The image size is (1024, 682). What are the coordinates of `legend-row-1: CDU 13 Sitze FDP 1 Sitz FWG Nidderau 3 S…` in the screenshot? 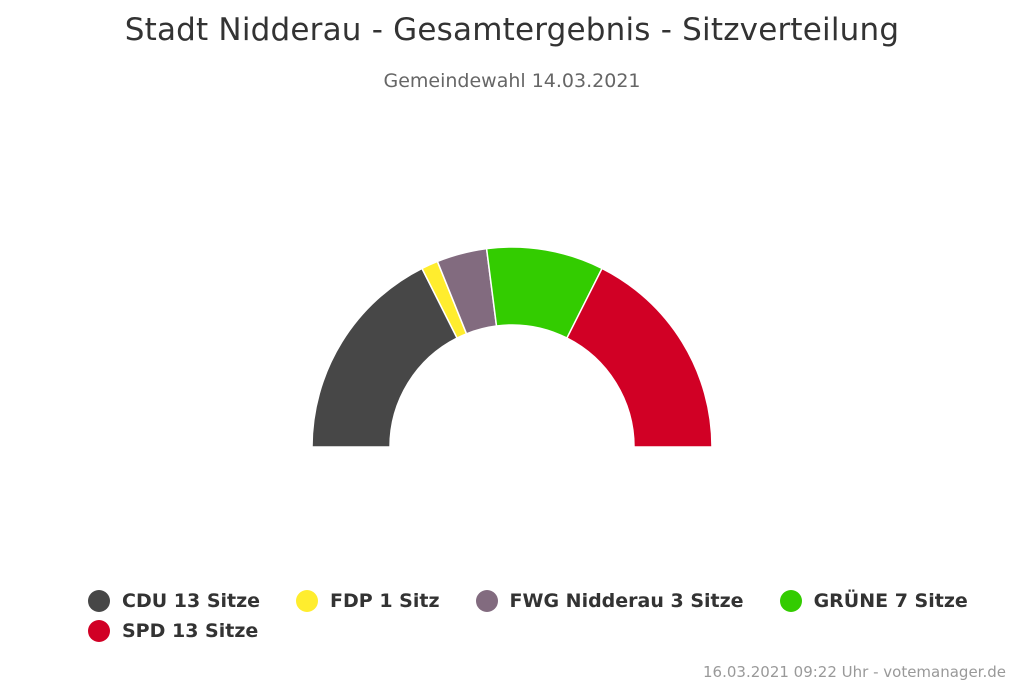 It's located at (528, 601).